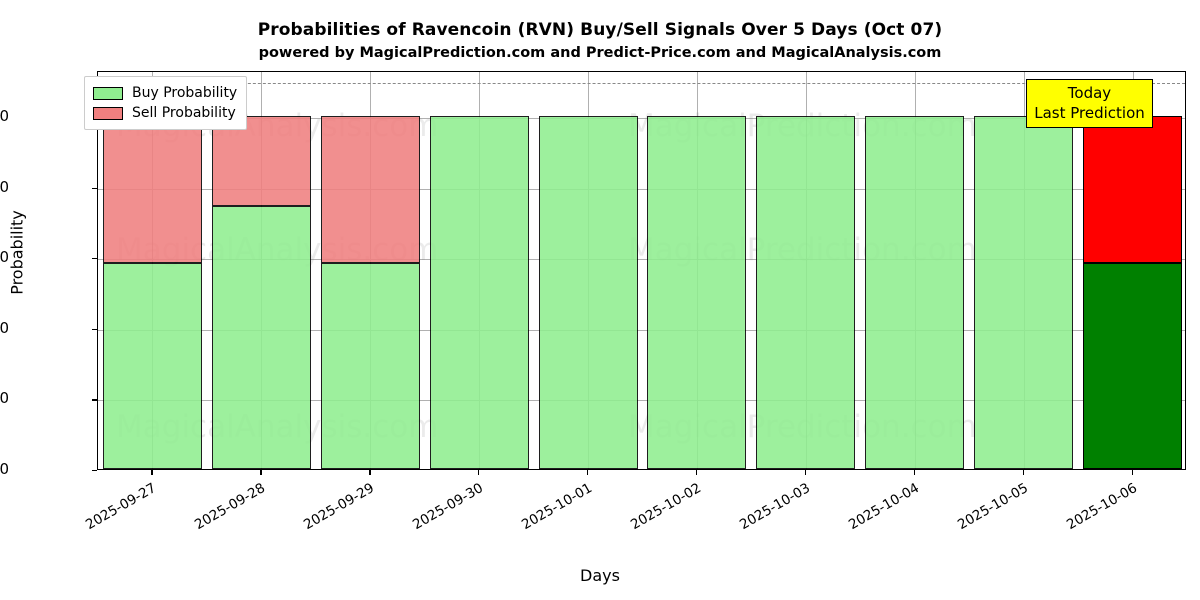 The image size is (1200, 600). Describe the element at coordinates (17, 252) in the screenshot. I see `y-axis-label: Probability` at that location.